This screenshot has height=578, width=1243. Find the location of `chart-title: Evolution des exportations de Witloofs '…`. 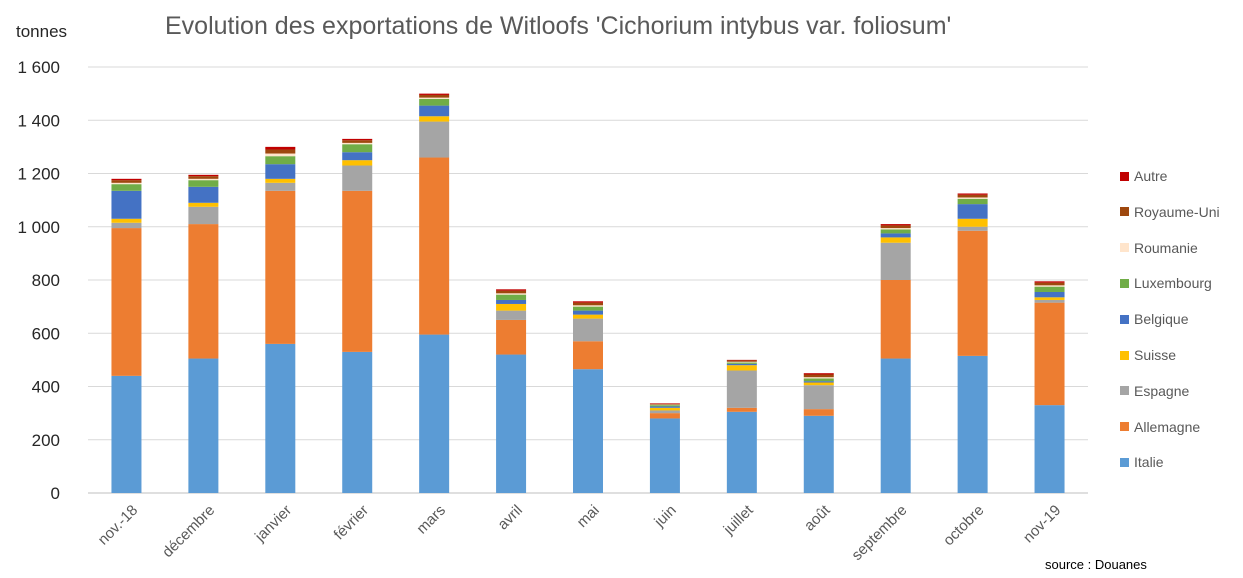

chart-title: Evolution des exportations de Witloofs '… is located at coordinates (558, 26).